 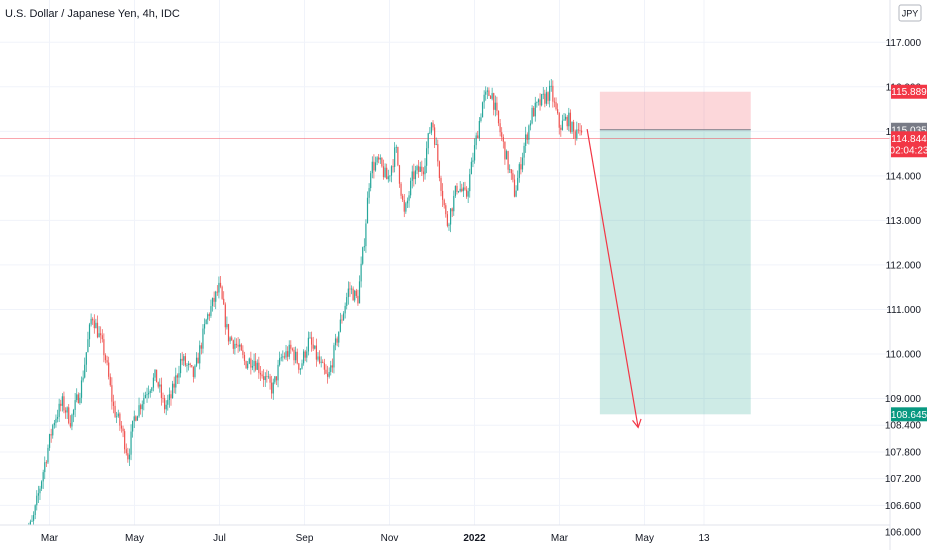 What do you see at coordinates (50, 538) in the screenshot?
I see `x-tick-label: Mar` at bounding box center [50, 538].